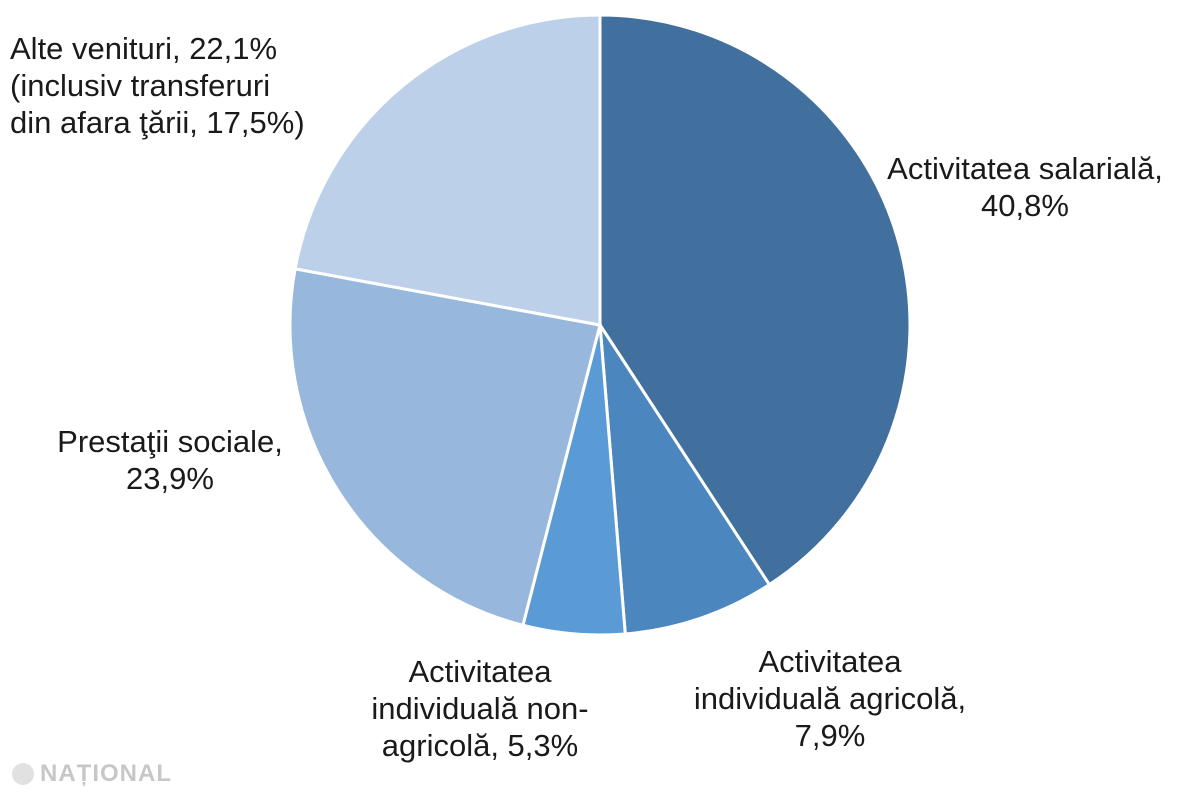  What do you see at coordinates (170, 441) in the screenshot?
I see `label-line: Prestaţii sociale,` at bounding box center [170, 441].